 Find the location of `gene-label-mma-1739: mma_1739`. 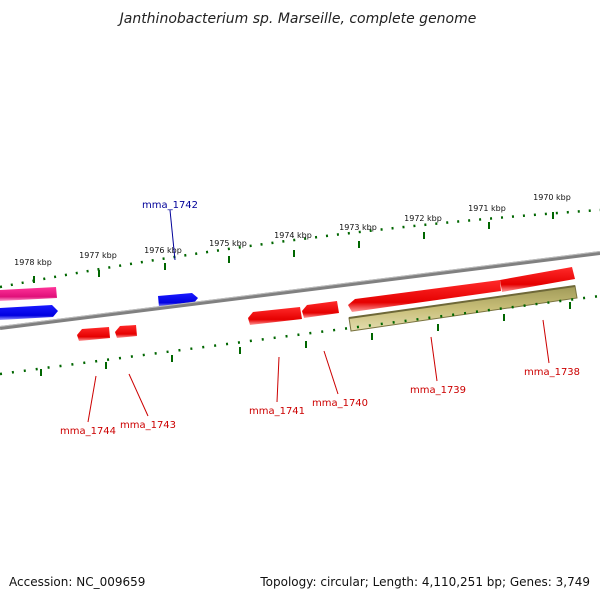

gene-label-mma-1739: mma_1739 is located at coordinates (438, 390).